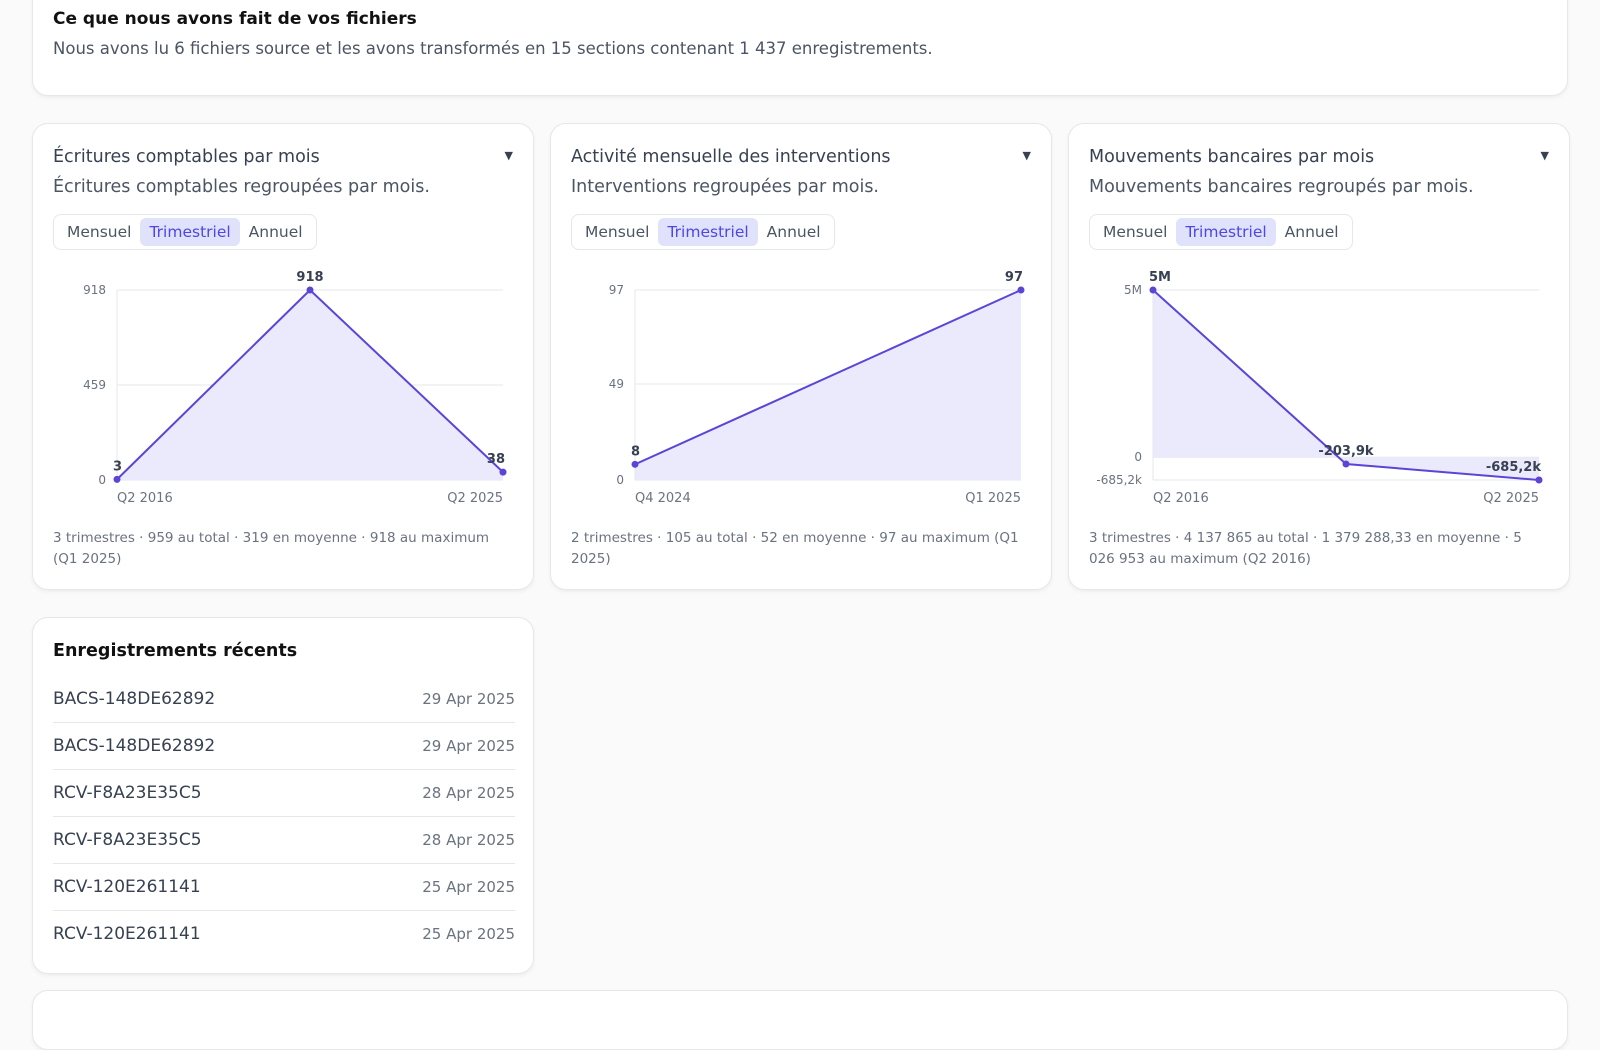 The height and width of the screenshot is (1050, 1600). I want to click on y-tick-label: 918, so click(94, 290).